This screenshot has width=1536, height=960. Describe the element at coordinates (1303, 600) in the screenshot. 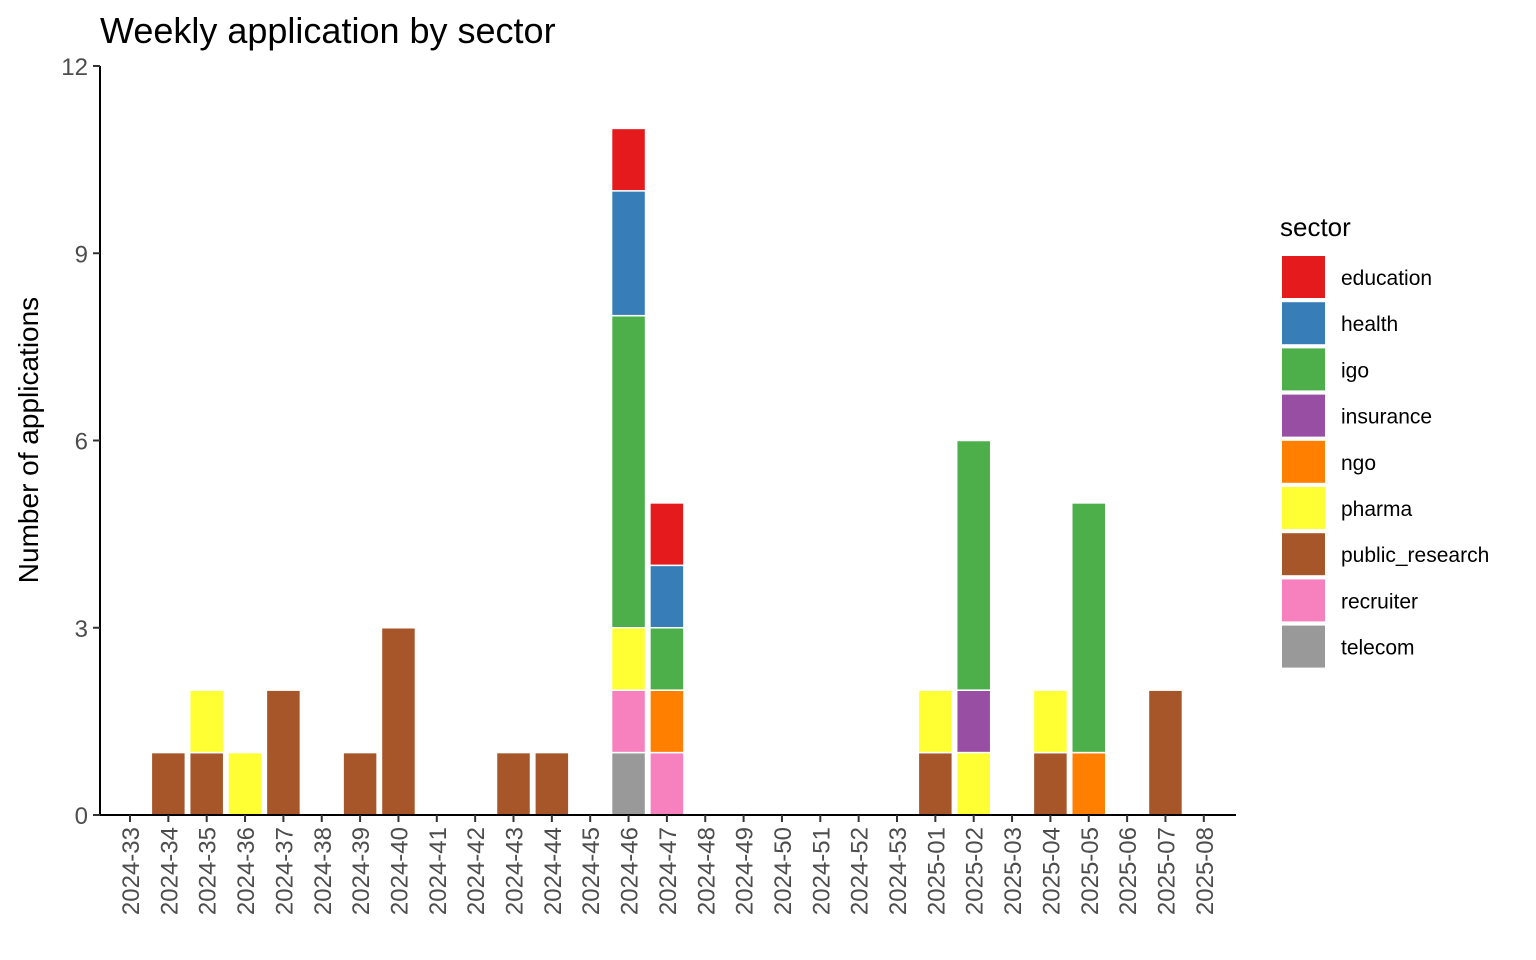

I see `legend-key-recruiter` at that location.